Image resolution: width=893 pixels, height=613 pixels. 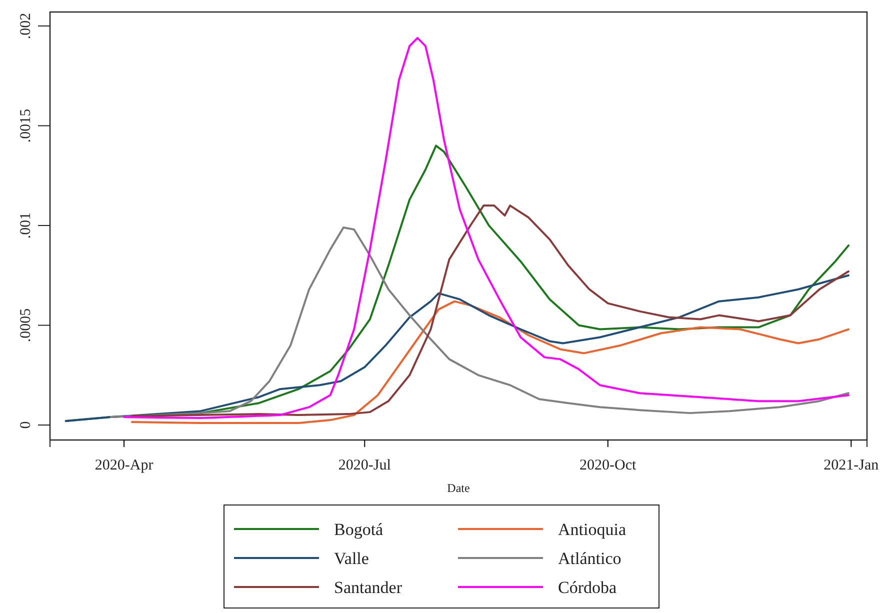 I want to click on legend-label: Santander, so click(x=368, y=587).